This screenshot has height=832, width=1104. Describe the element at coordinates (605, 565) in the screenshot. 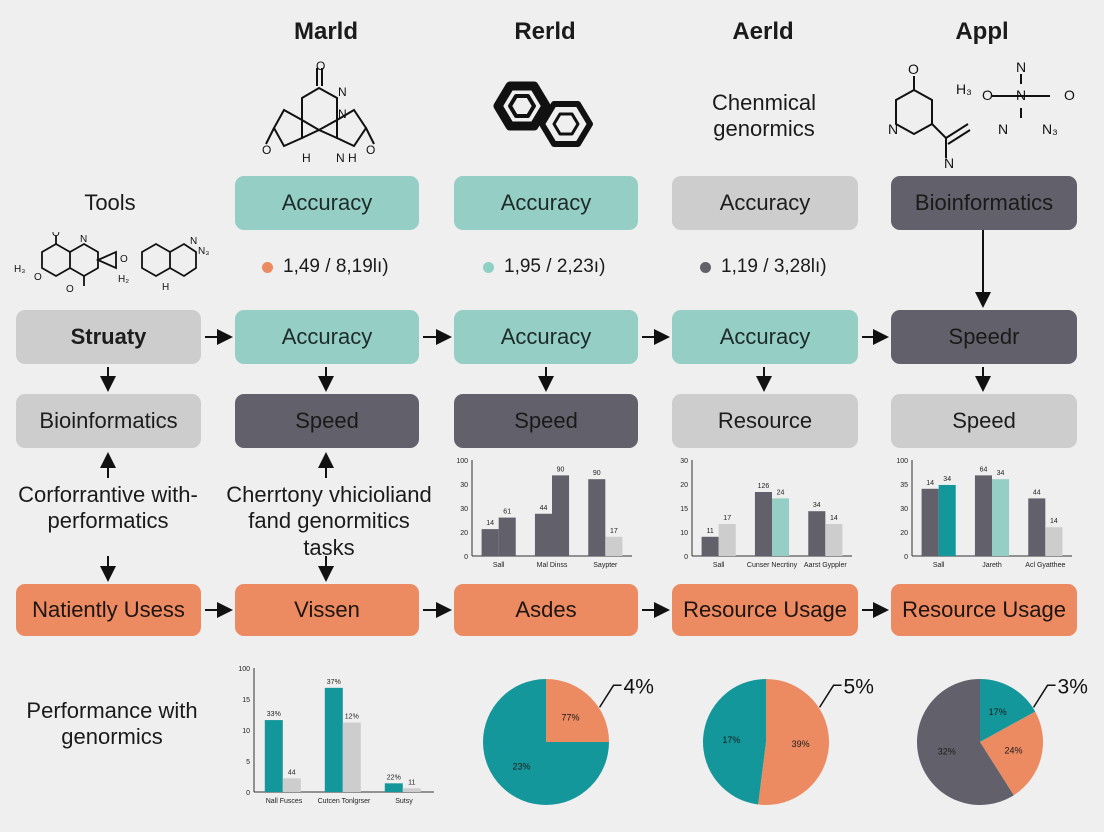

I see `x-tick-label: Saypter` at that location.